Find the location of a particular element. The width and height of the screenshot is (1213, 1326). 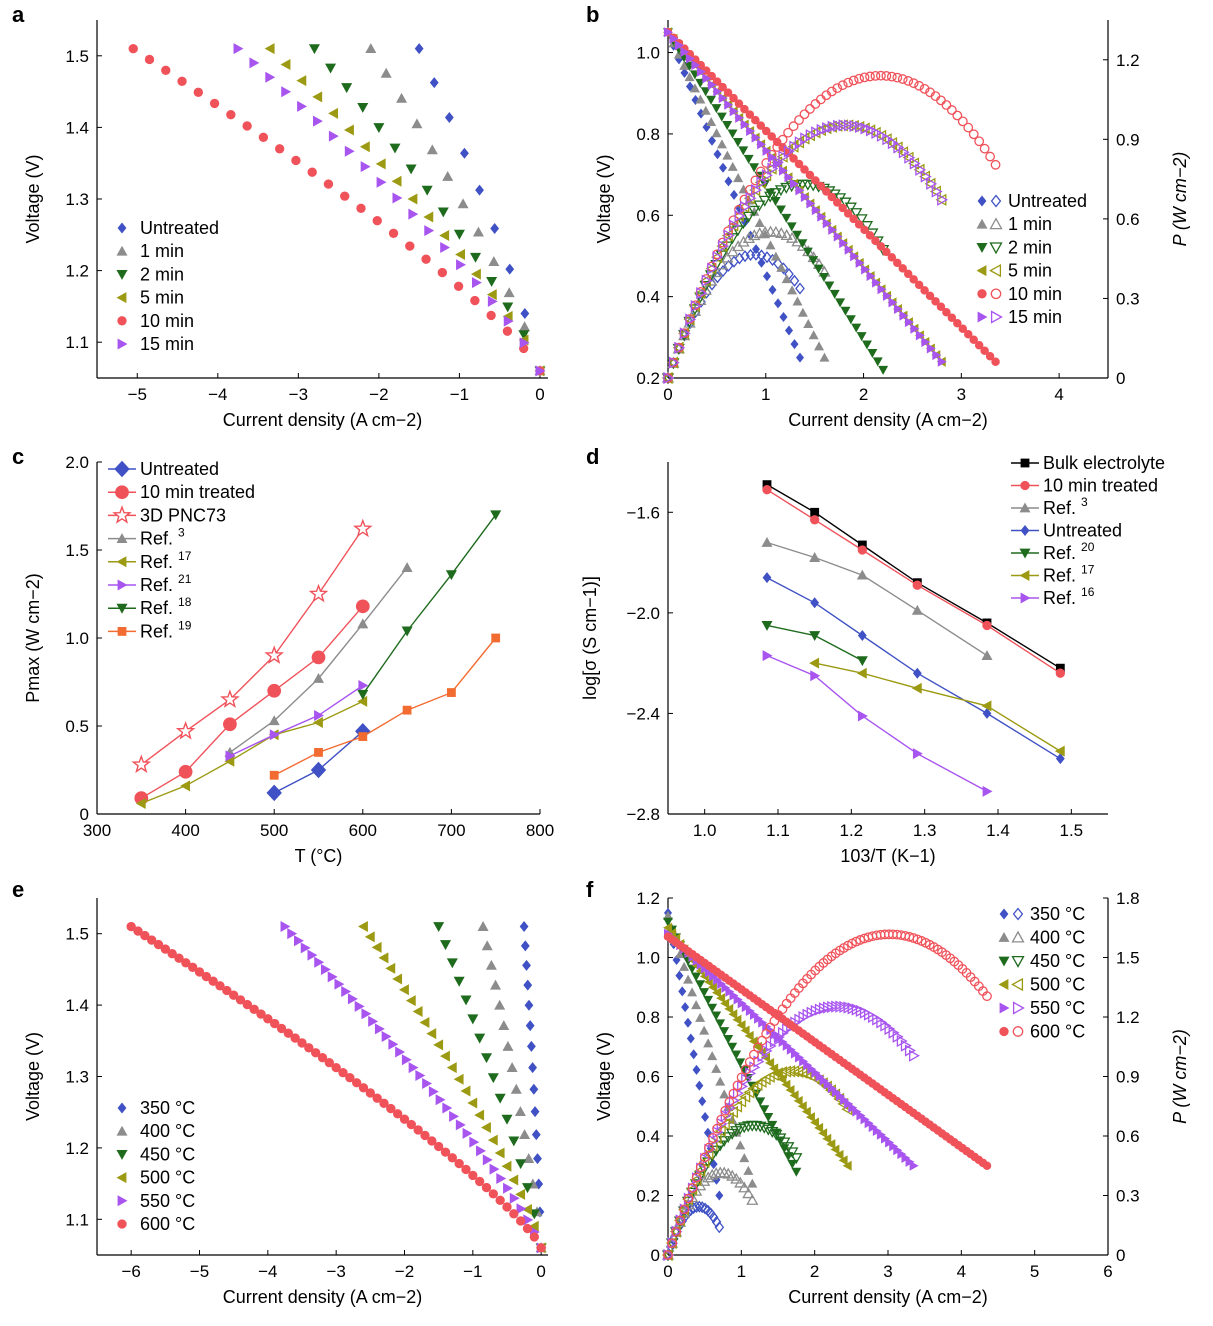

legend-ref: 17 is located at coordinates (185, 556).